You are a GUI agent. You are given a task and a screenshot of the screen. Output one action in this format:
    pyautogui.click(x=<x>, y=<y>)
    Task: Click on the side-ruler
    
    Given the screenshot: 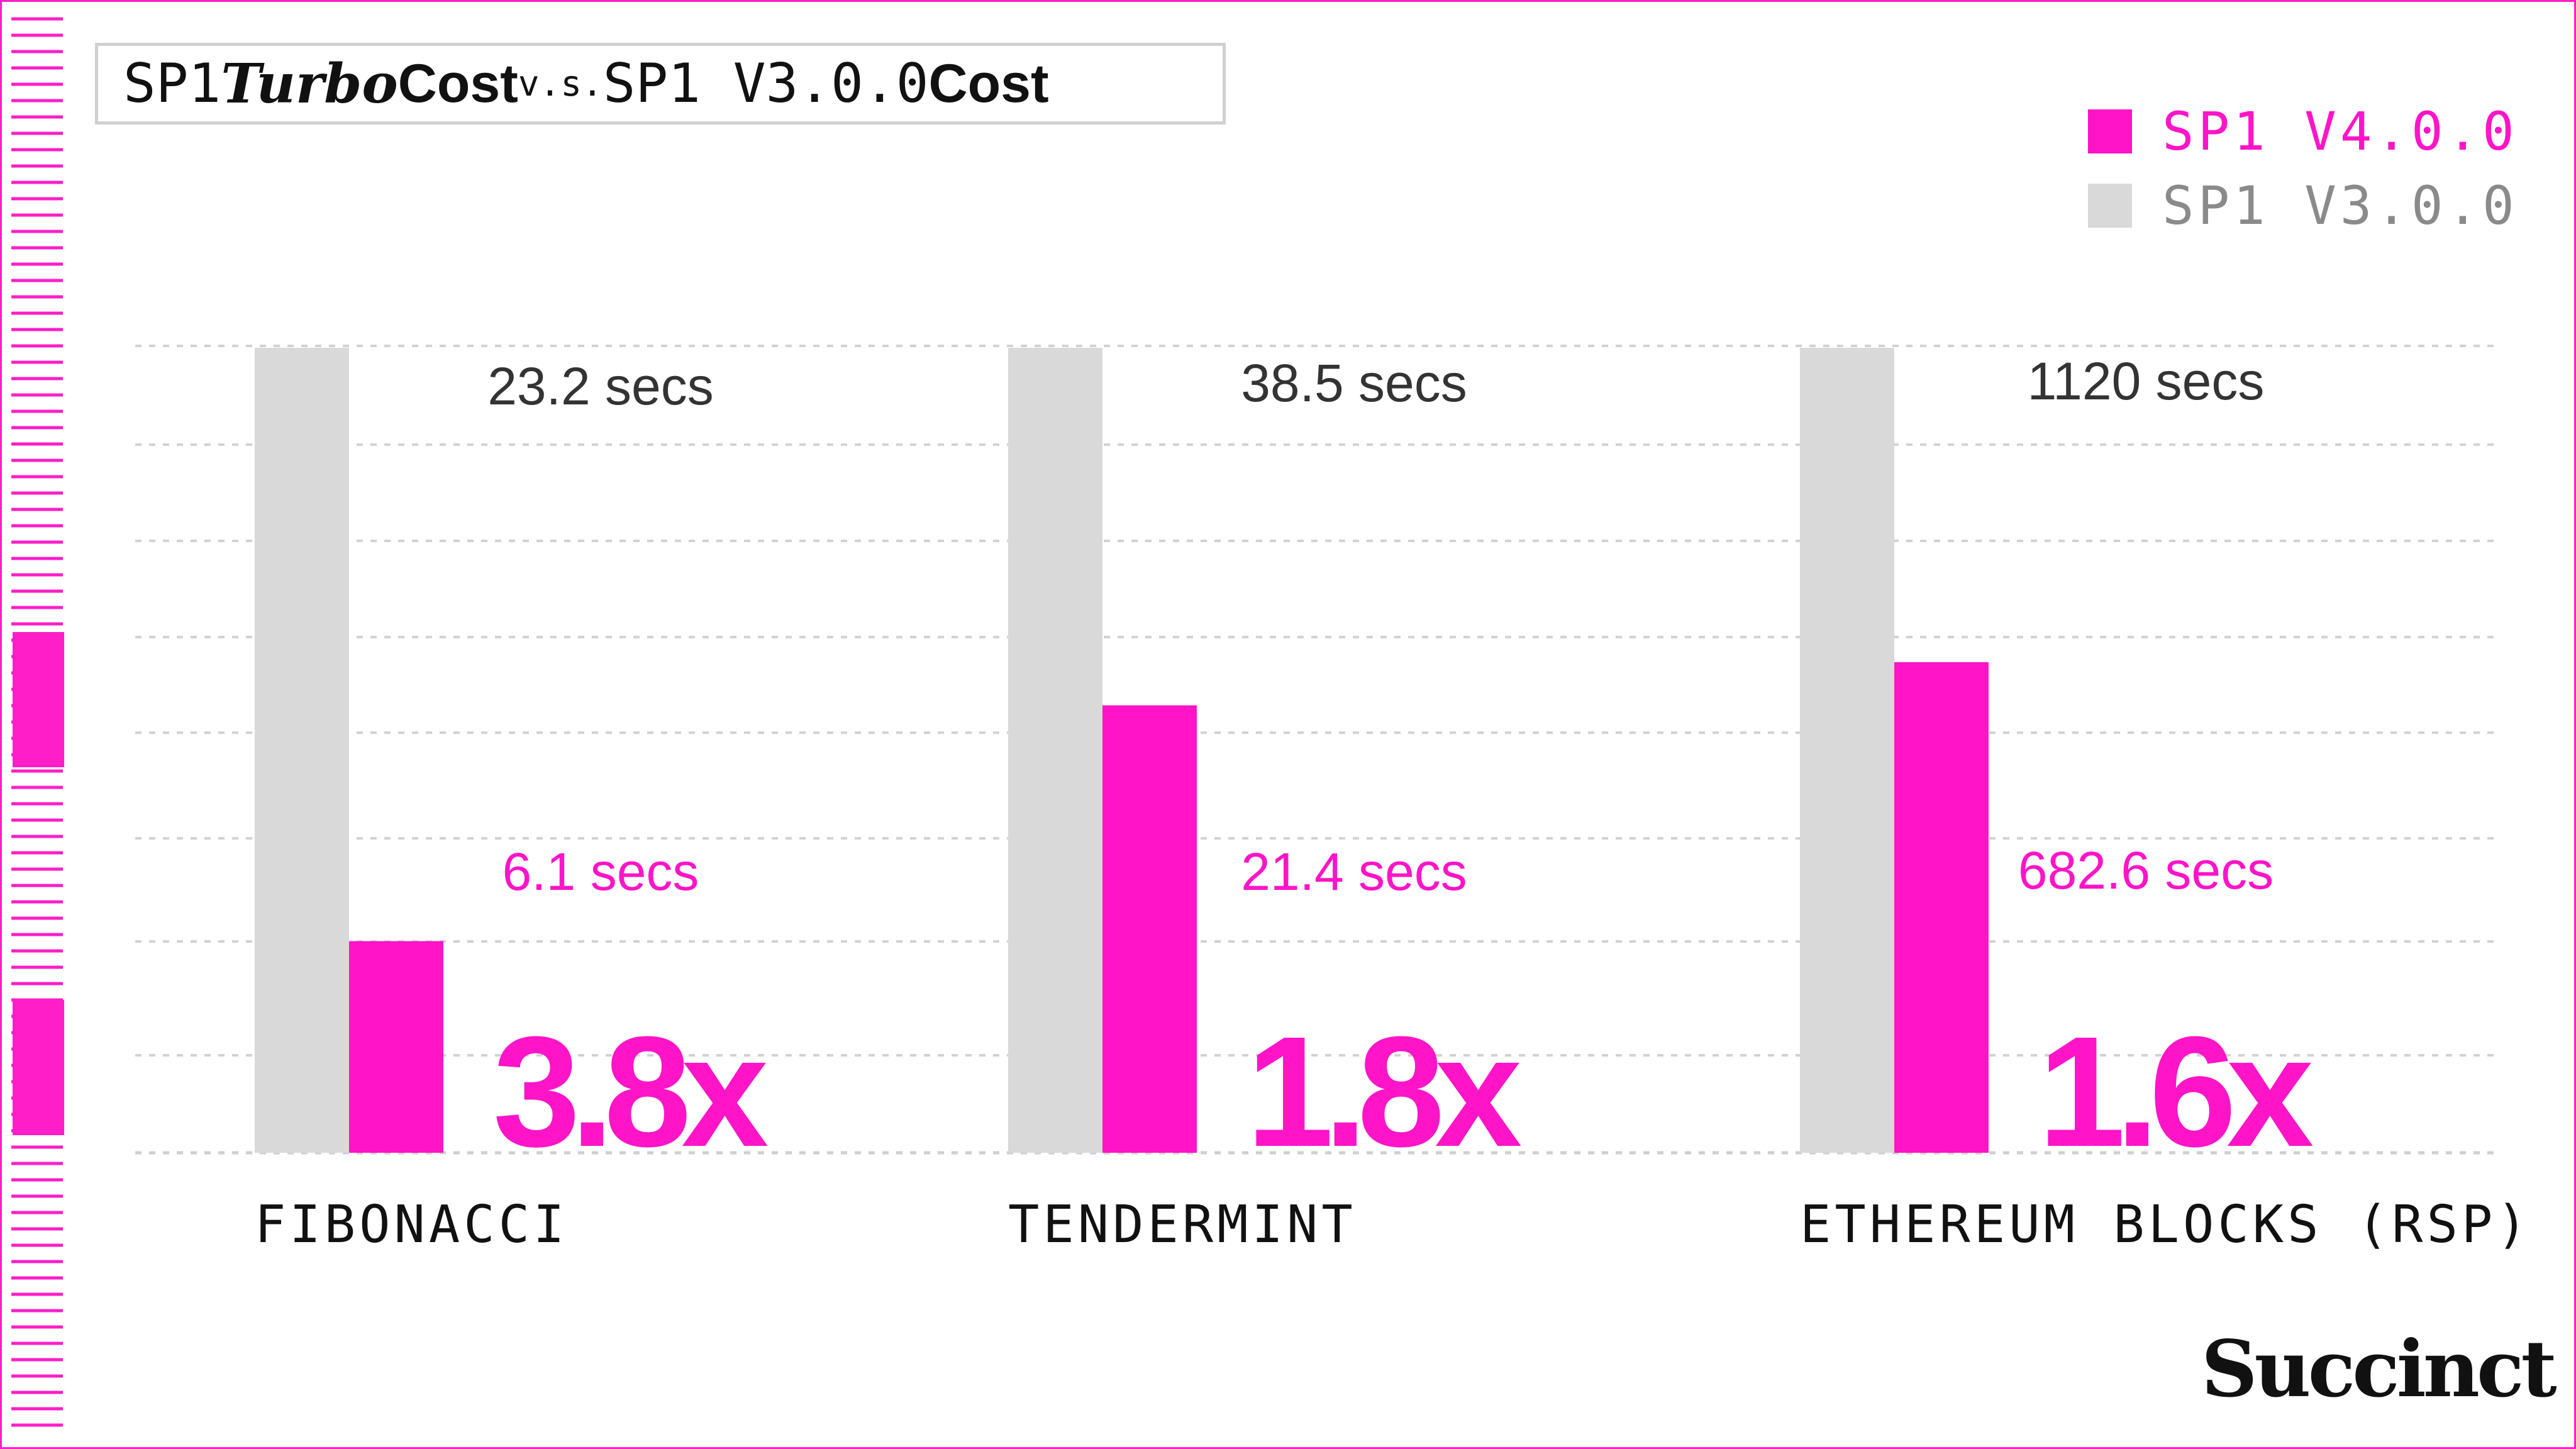 What is the action you would take?
    pyautogui.click(x=37, y=722)
    